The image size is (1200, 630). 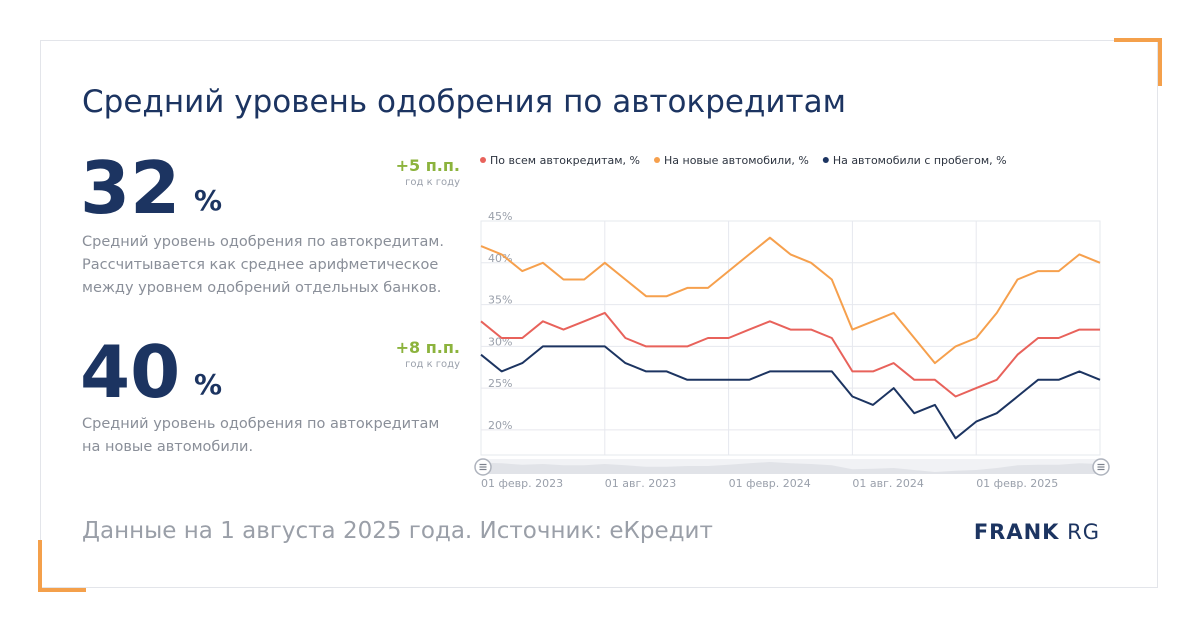 I want to click on stat-new-cars-delta-value: +8 п.п., so click(x=427, y=347).